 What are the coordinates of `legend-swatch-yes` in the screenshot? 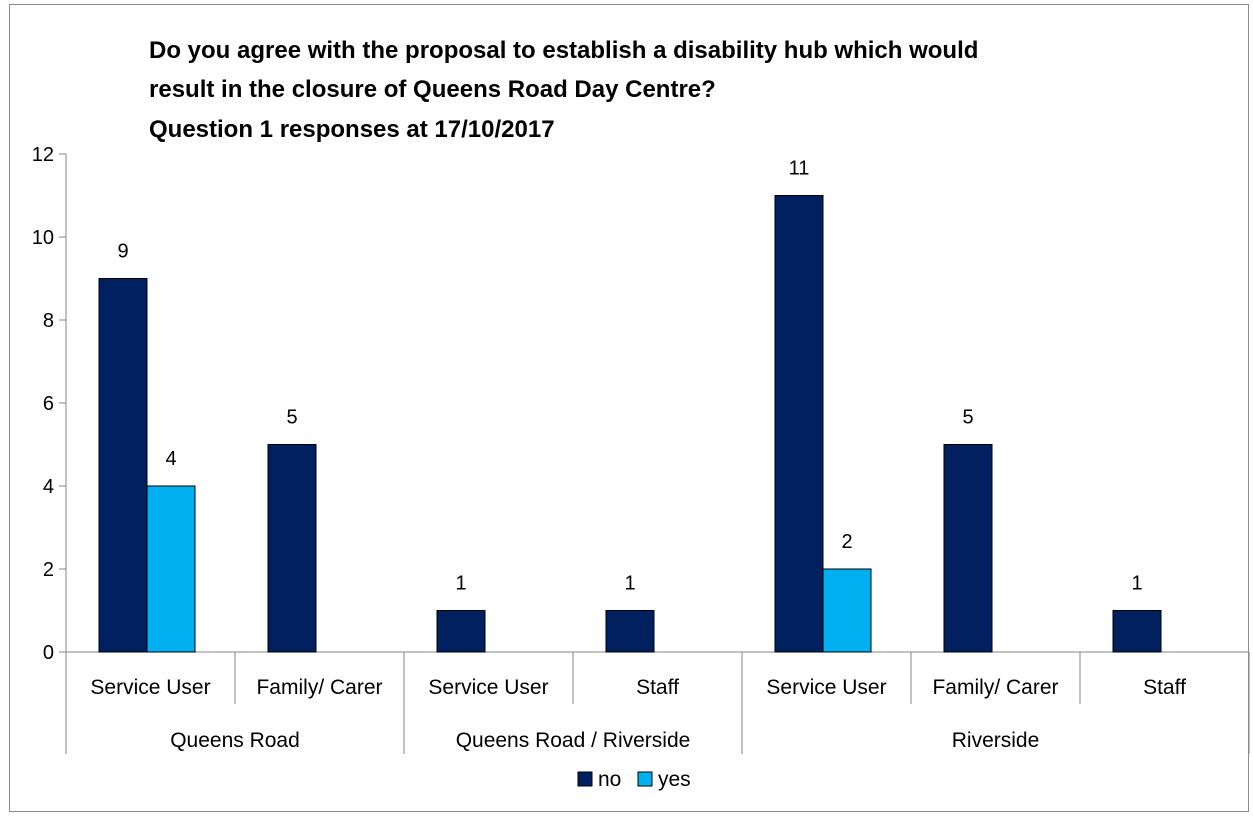 It's located at (645, 779).